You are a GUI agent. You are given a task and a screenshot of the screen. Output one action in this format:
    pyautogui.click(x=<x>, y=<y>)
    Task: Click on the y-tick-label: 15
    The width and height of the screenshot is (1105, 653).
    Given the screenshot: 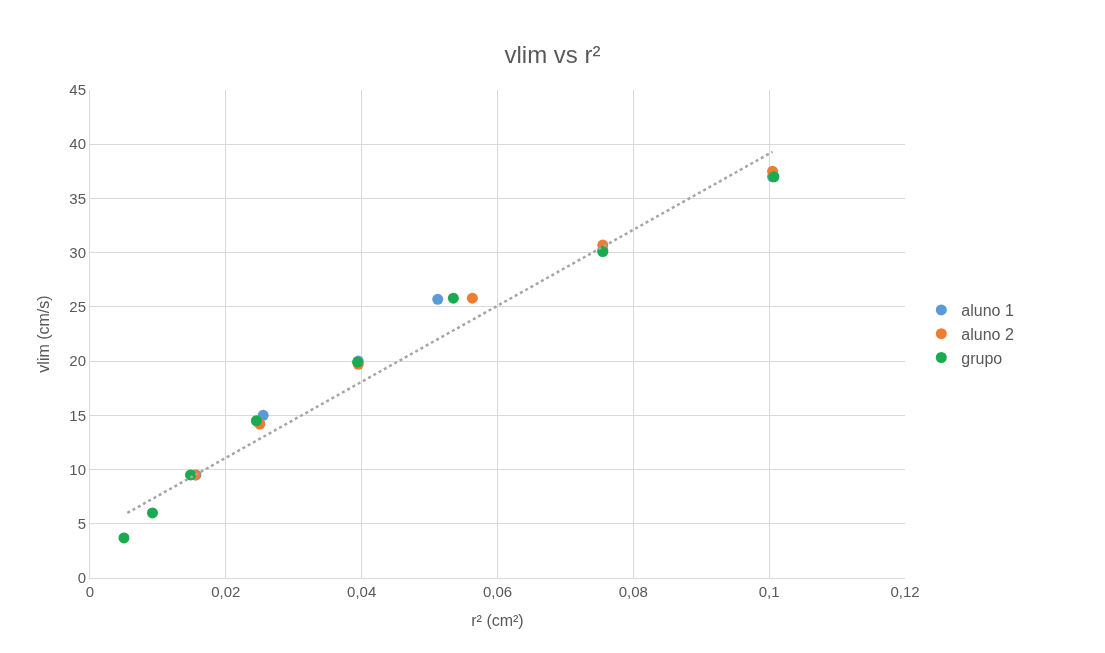 What is the action you would take?
    pyautogui.click(x=77, y=415)
    